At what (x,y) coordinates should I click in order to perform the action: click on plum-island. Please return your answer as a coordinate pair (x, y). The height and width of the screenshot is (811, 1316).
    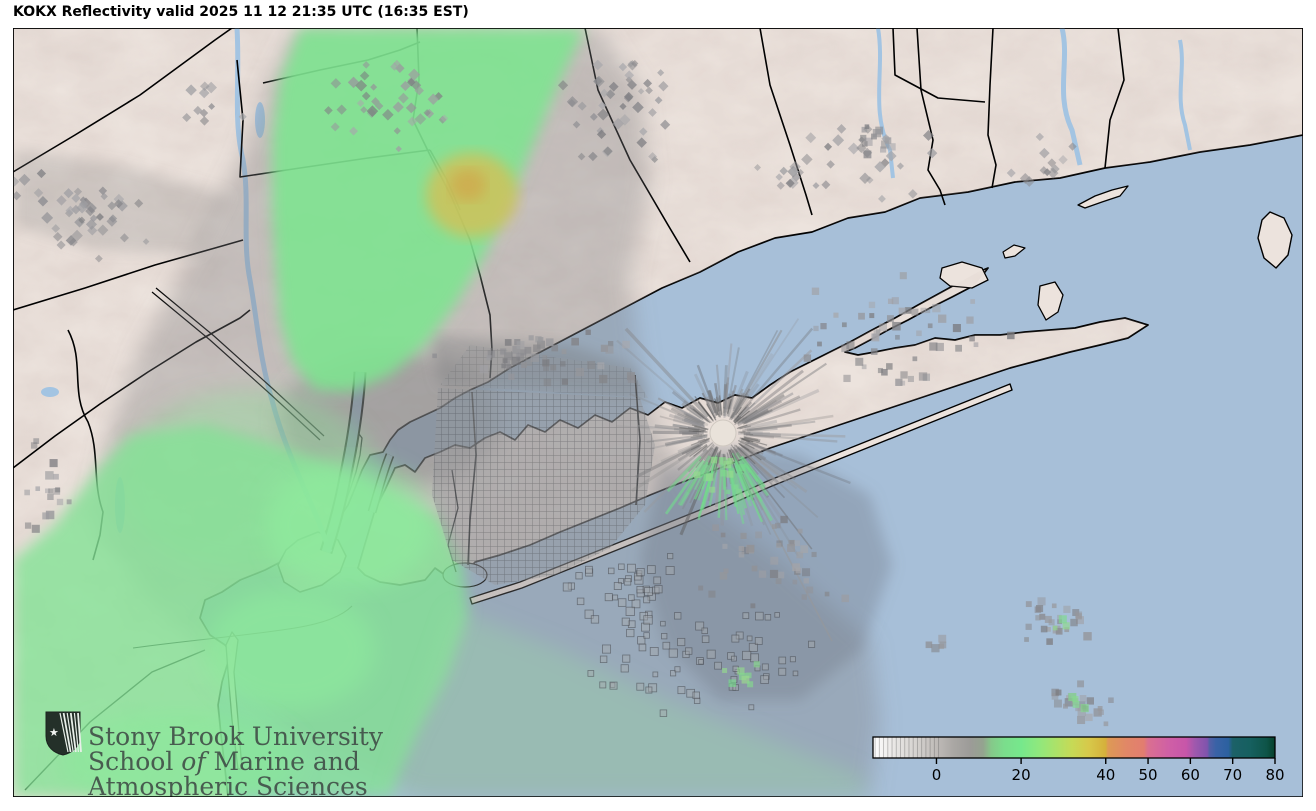
    Looking at the image, I should click on (1014, 251).